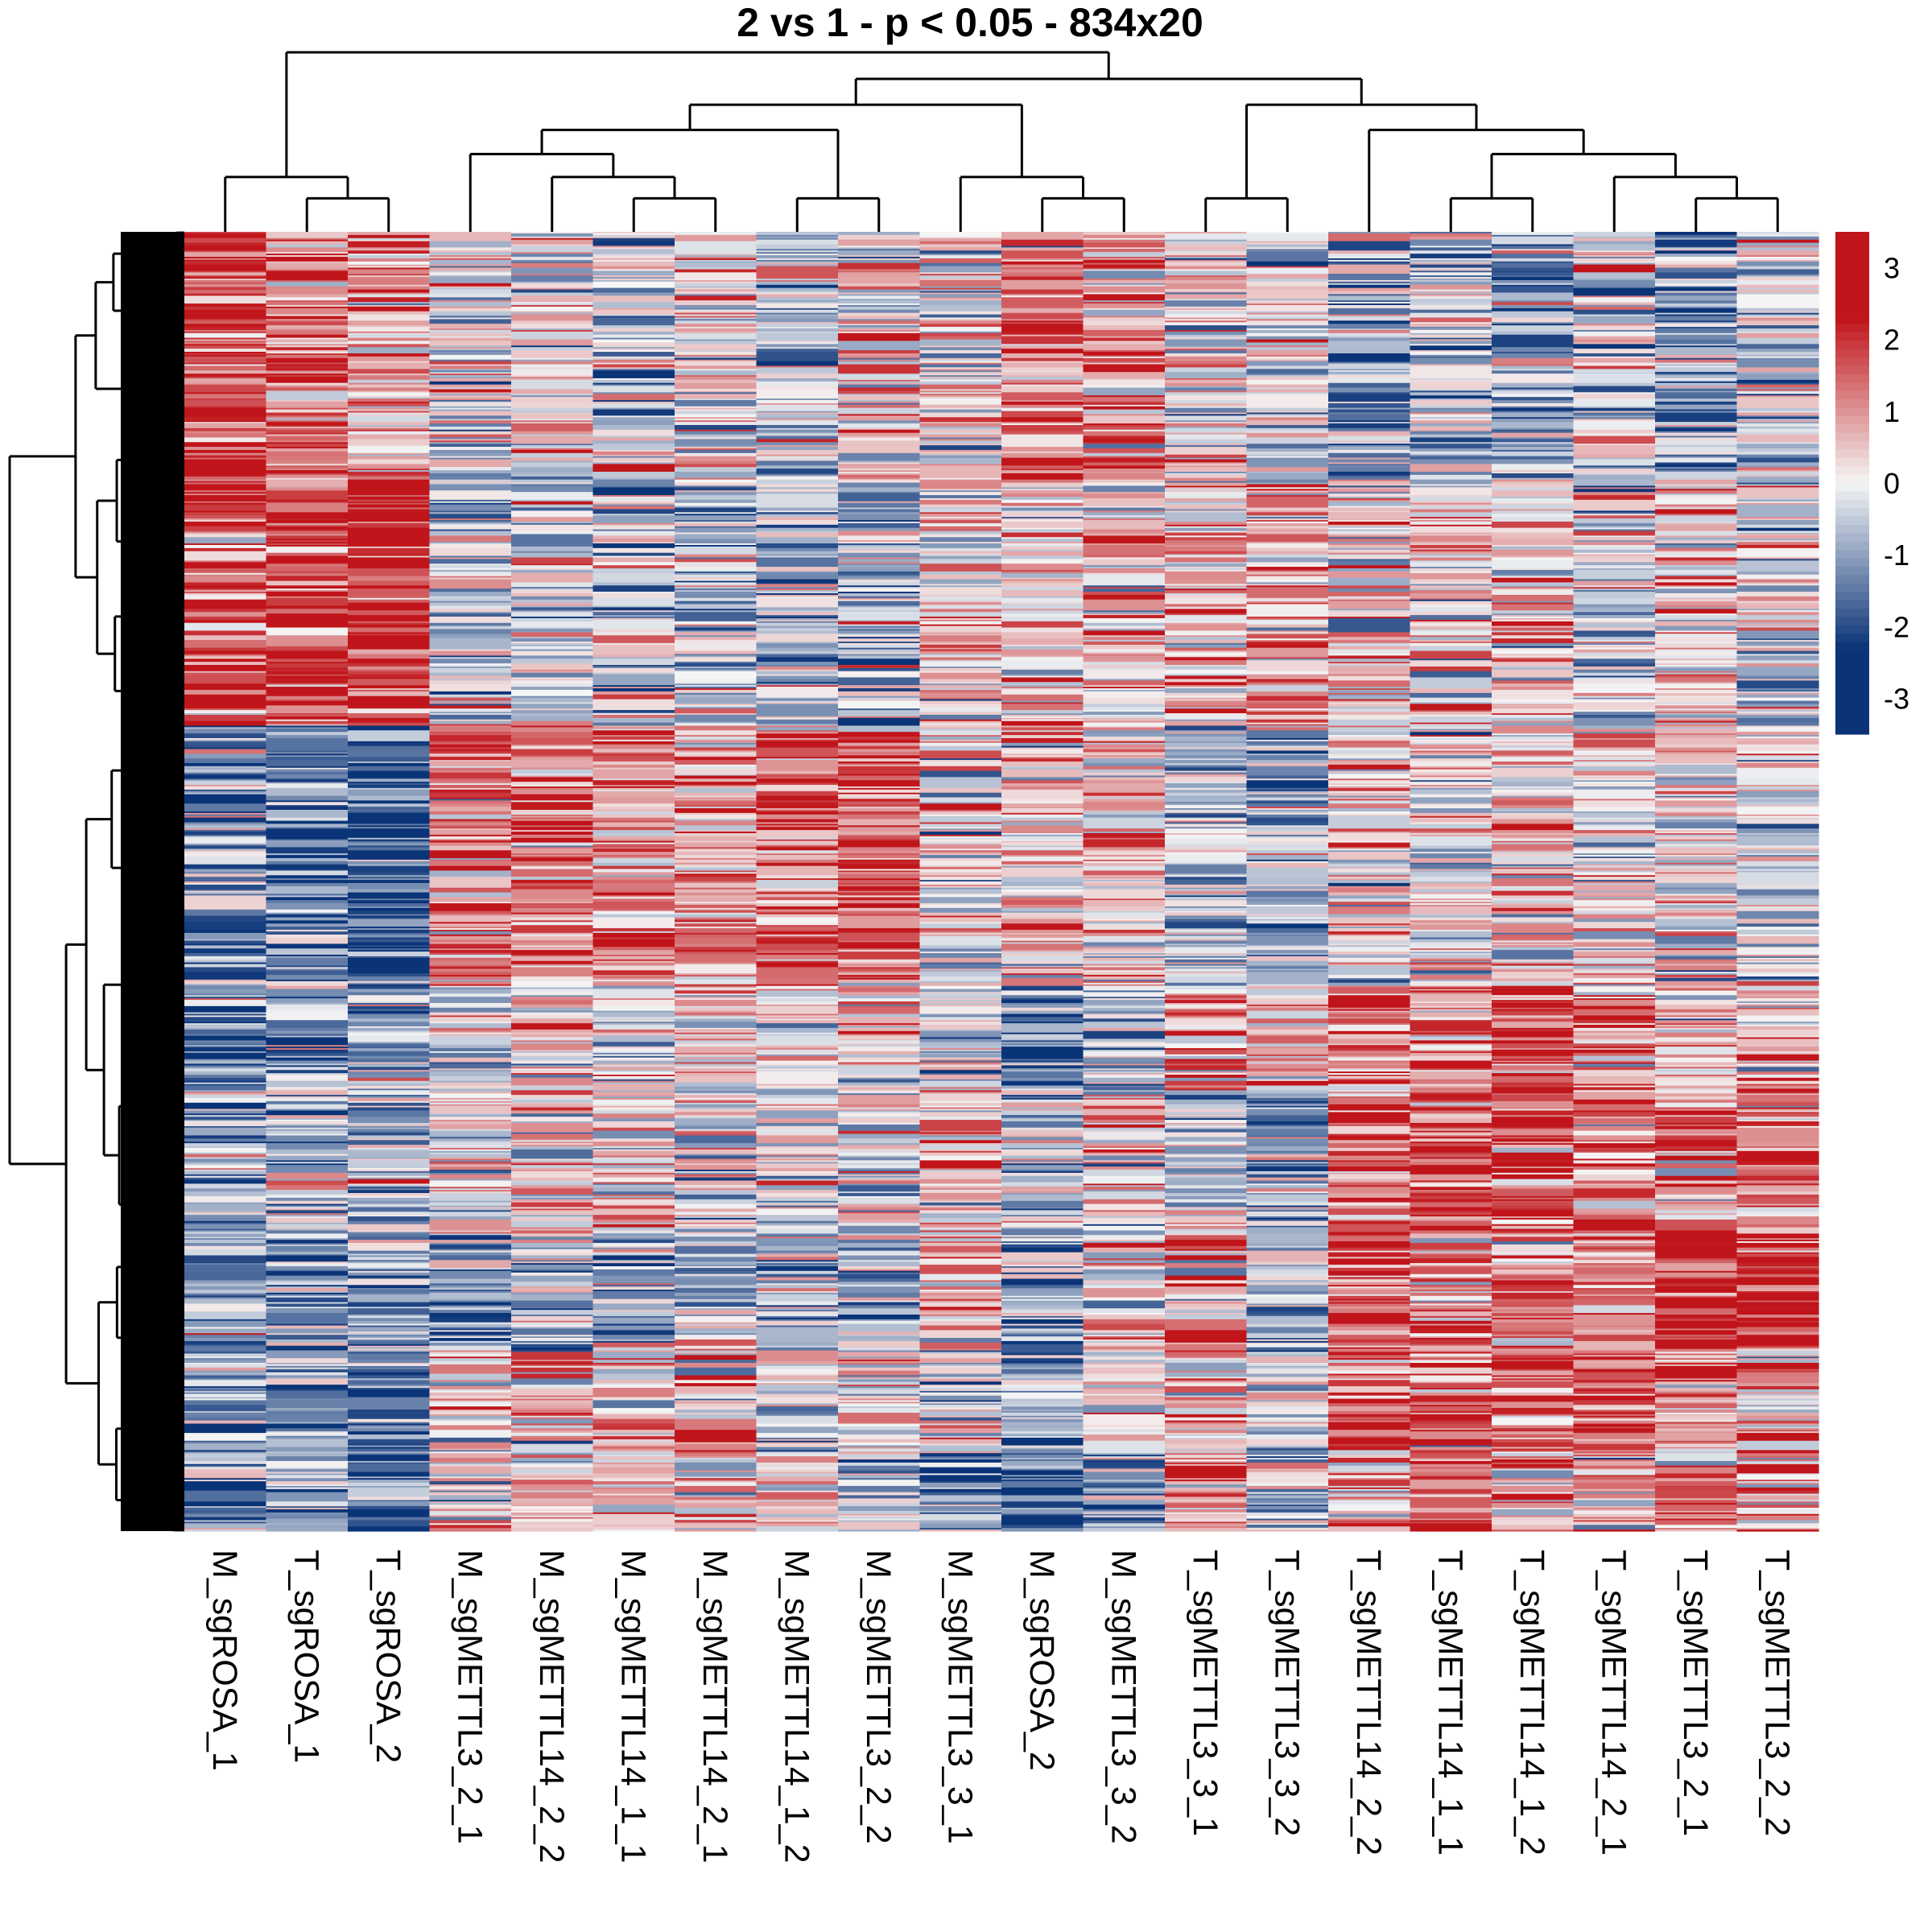 The height and width of the screenshot is (1932, 1932). What do you see at coordinates (97, 882) in the screenshot?
I see `row-dendrogram` at bounding box center [97, 882].